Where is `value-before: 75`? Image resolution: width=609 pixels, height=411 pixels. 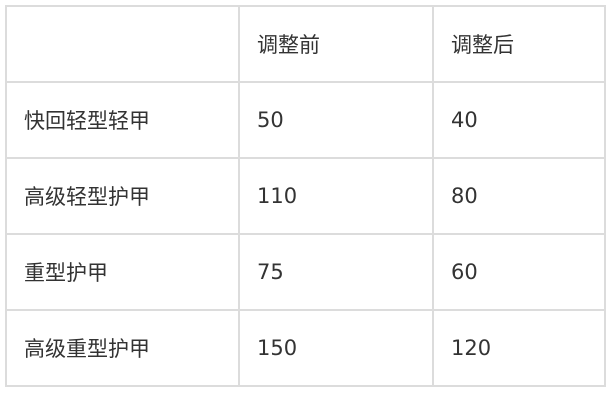
value-before: 75 is located at coordinates (336, 272).